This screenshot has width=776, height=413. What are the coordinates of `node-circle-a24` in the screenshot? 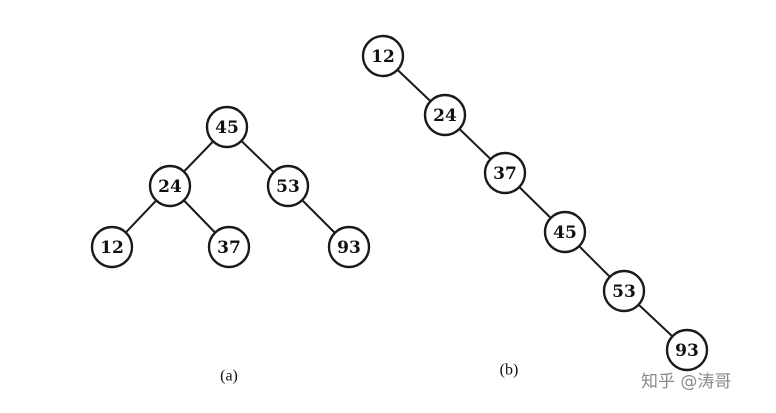 It's located at (170, 186).